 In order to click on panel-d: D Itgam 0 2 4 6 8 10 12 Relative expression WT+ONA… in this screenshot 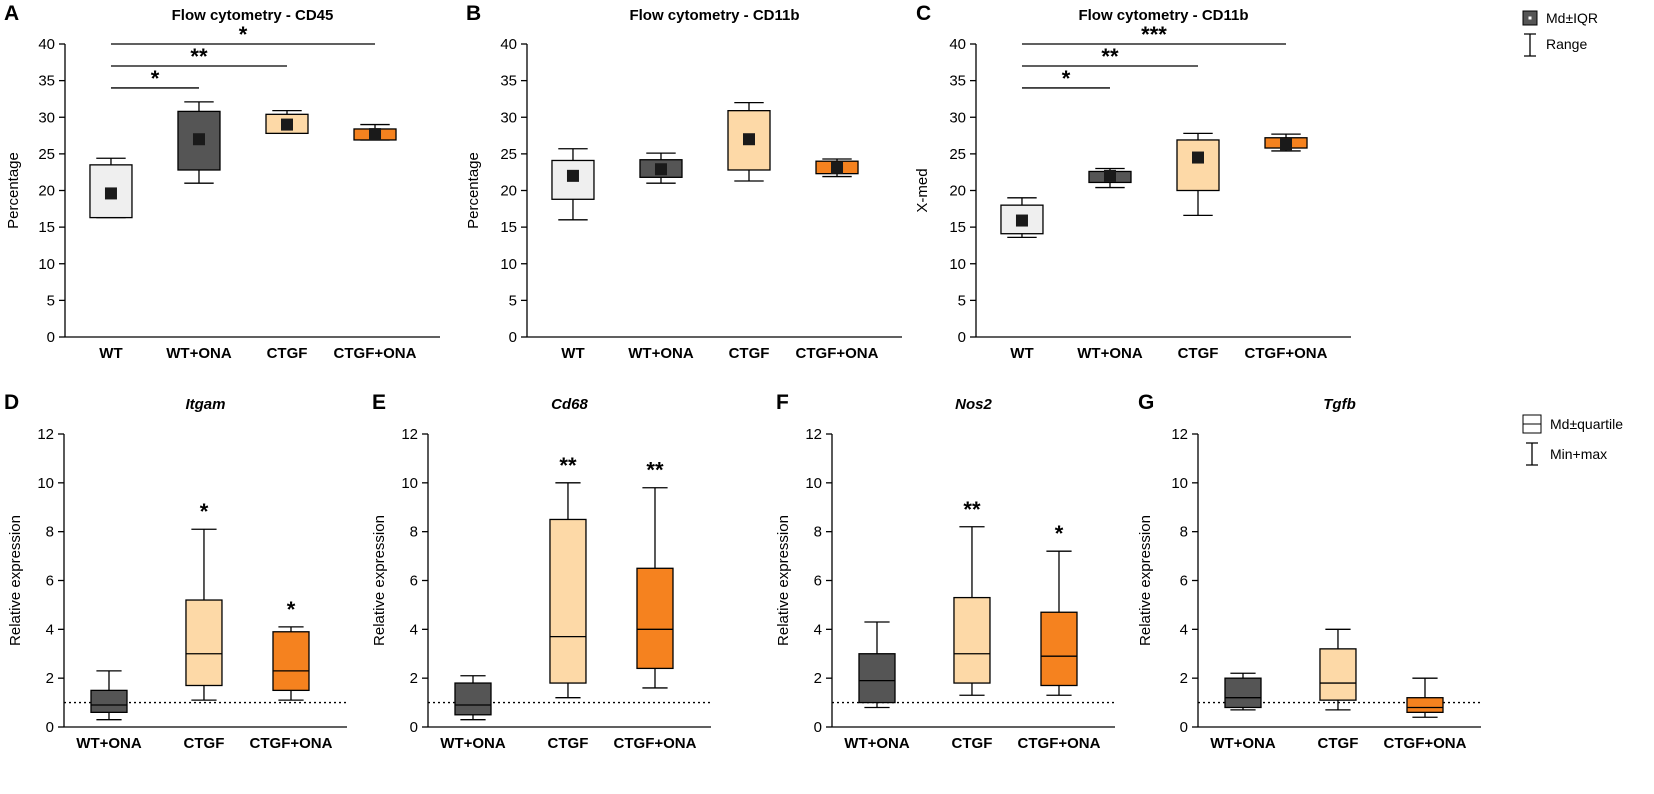, I will do `click(175, 571)`.